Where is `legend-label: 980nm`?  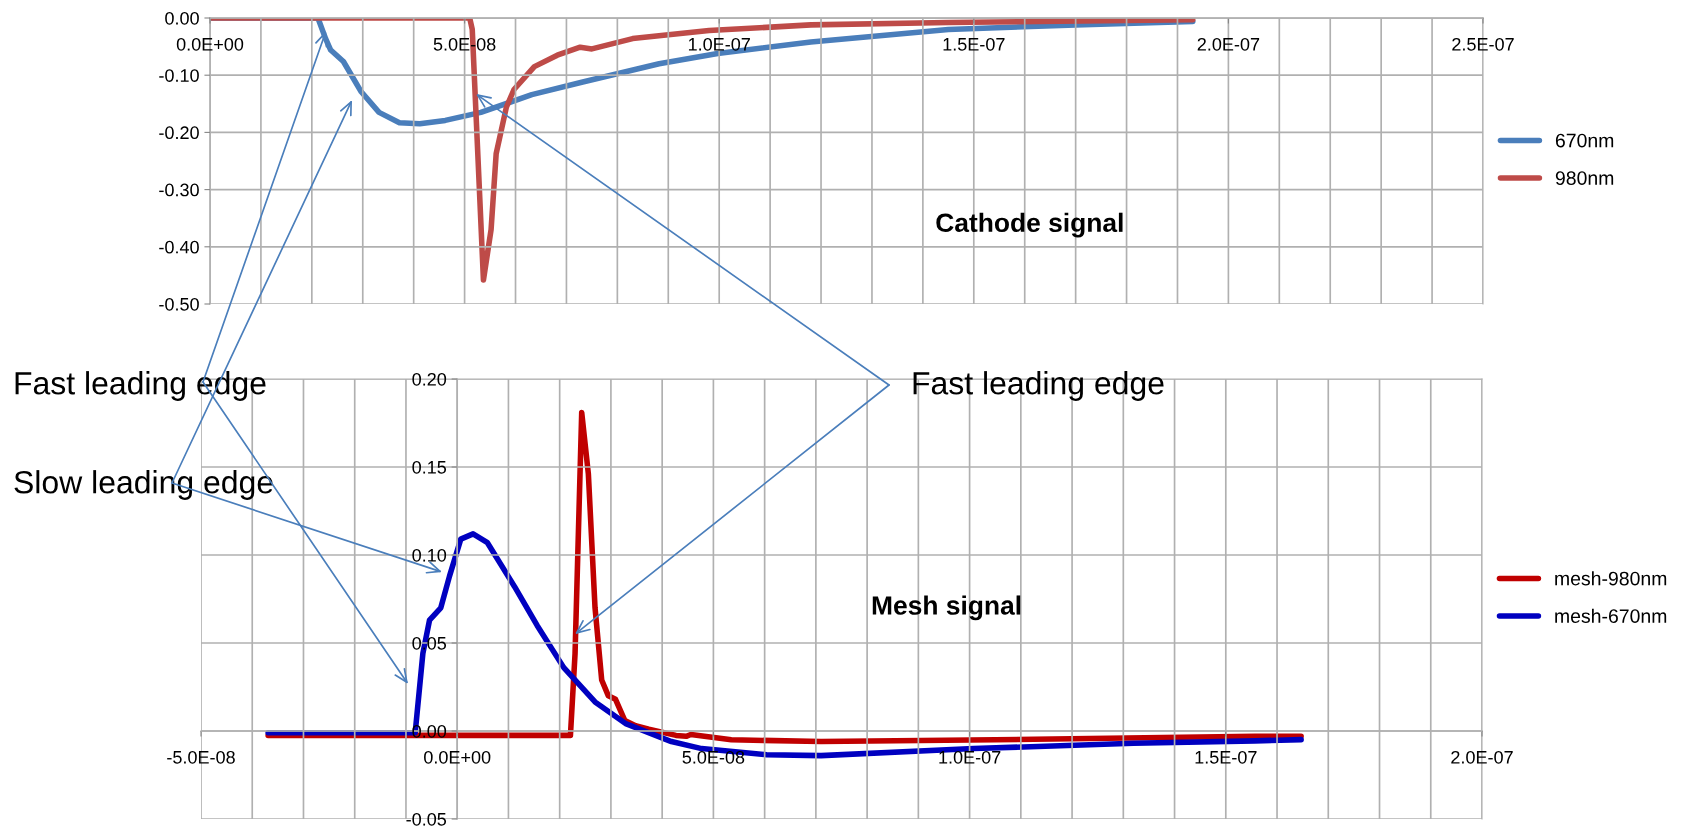
legend-label: 980nm is located at coordinates (1584, 178).